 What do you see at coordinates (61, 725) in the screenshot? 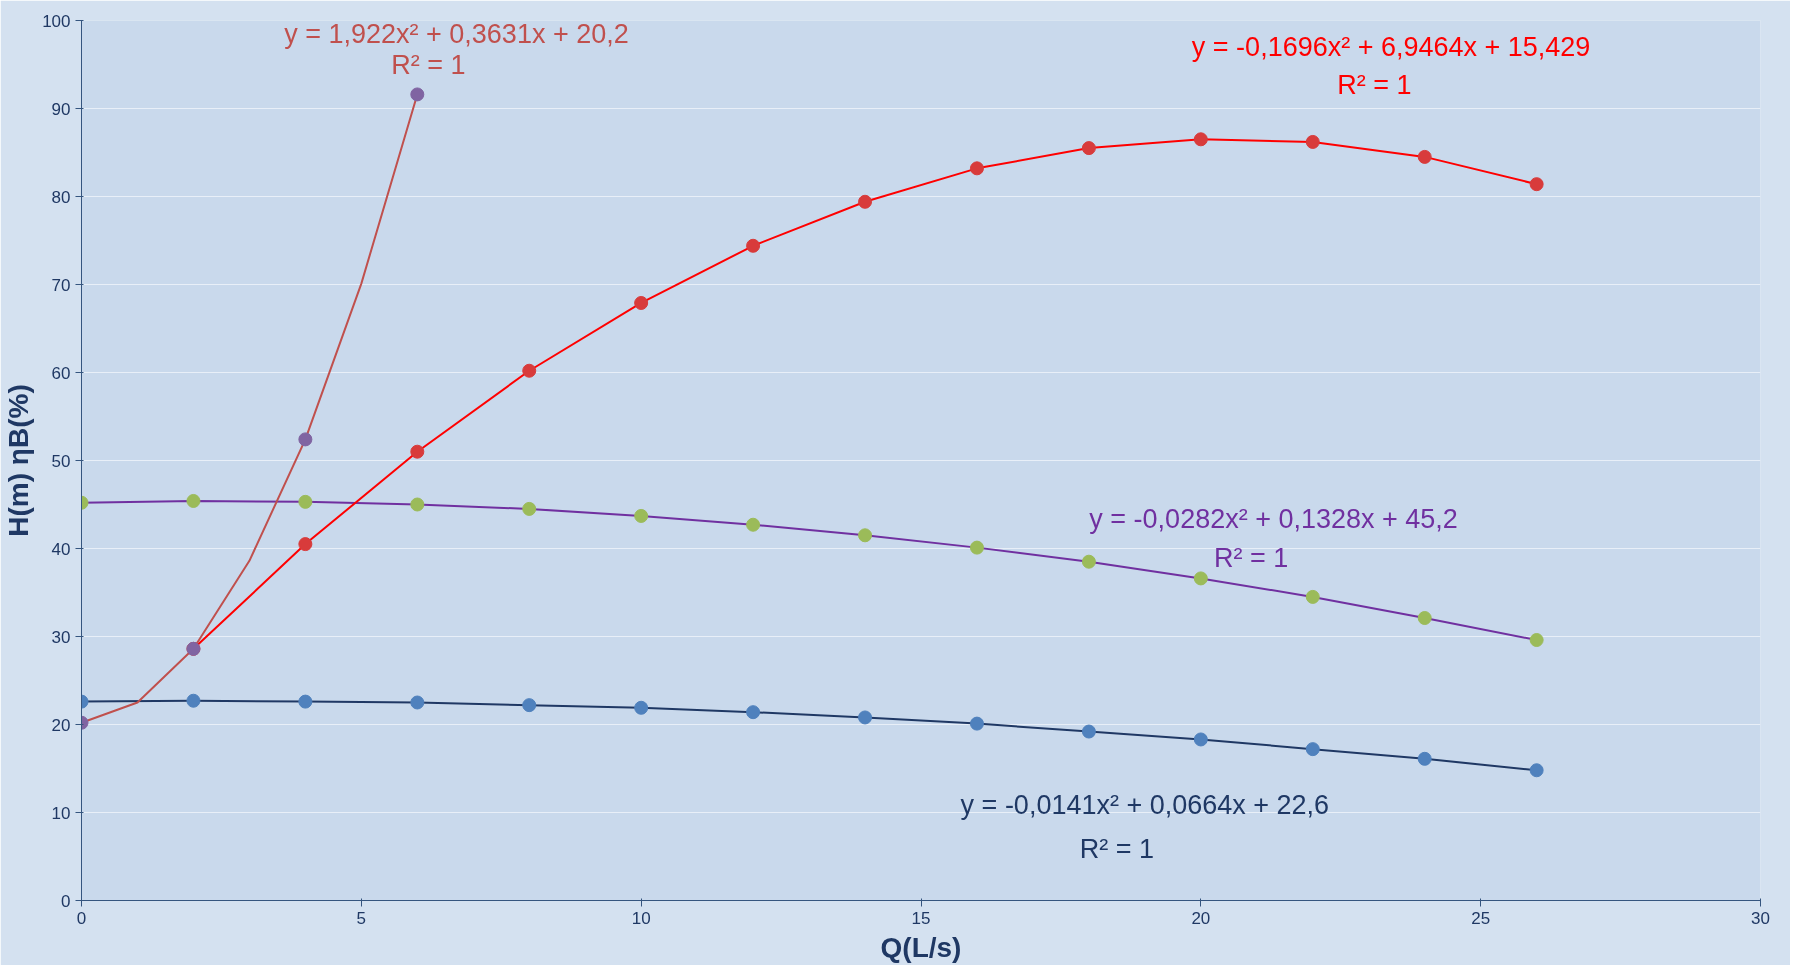
I see `y-tick-label: 20` at bounding box center [61, 725].